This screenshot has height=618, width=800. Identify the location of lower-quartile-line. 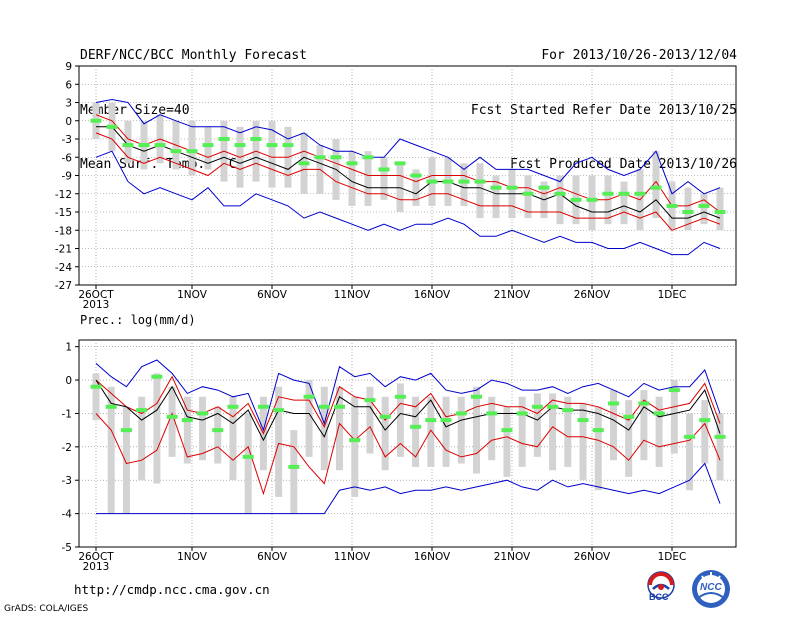
(408, 181).